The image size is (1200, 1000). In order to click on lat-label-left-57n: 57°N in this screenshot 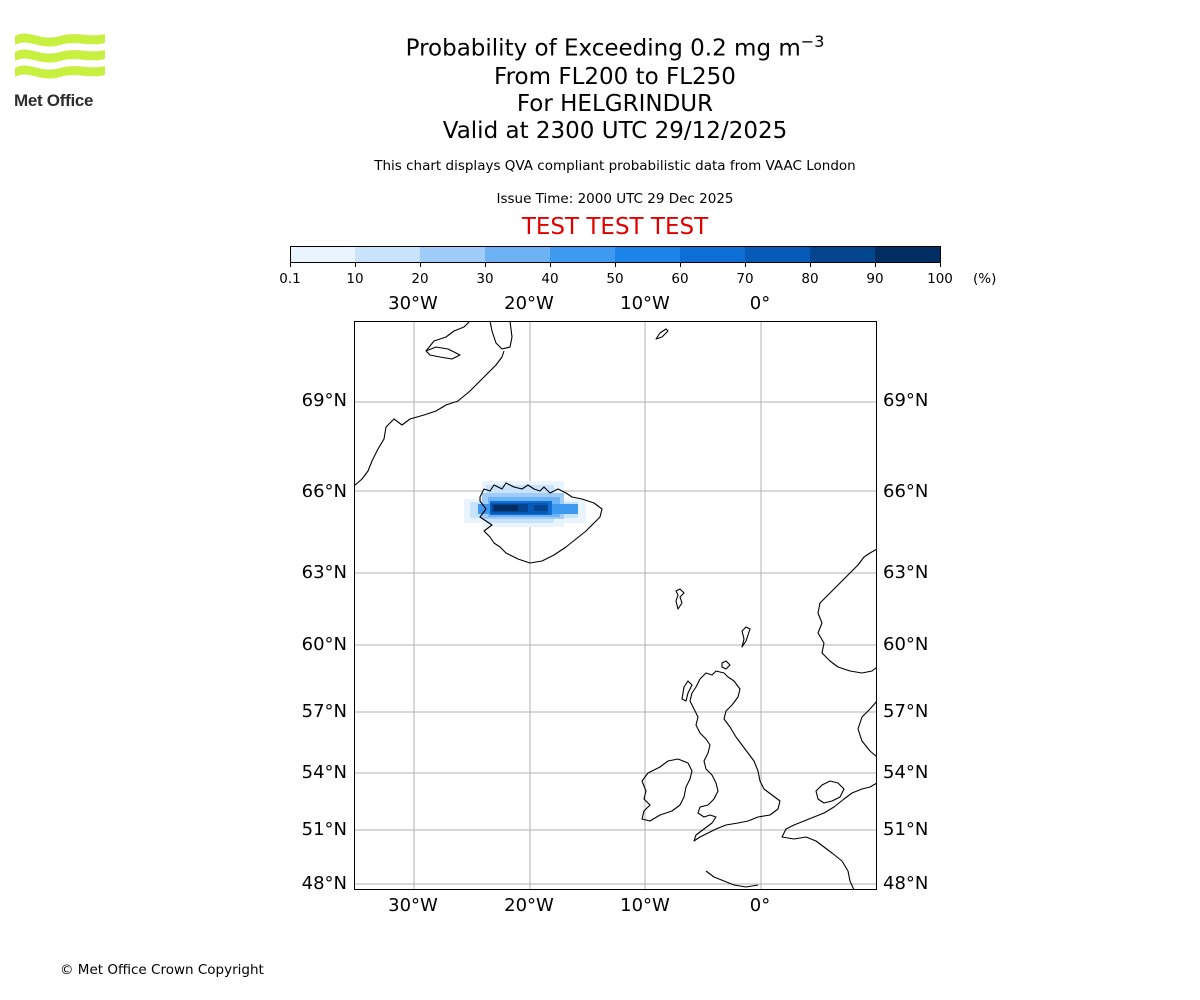, I will do `click(324, 711)`.